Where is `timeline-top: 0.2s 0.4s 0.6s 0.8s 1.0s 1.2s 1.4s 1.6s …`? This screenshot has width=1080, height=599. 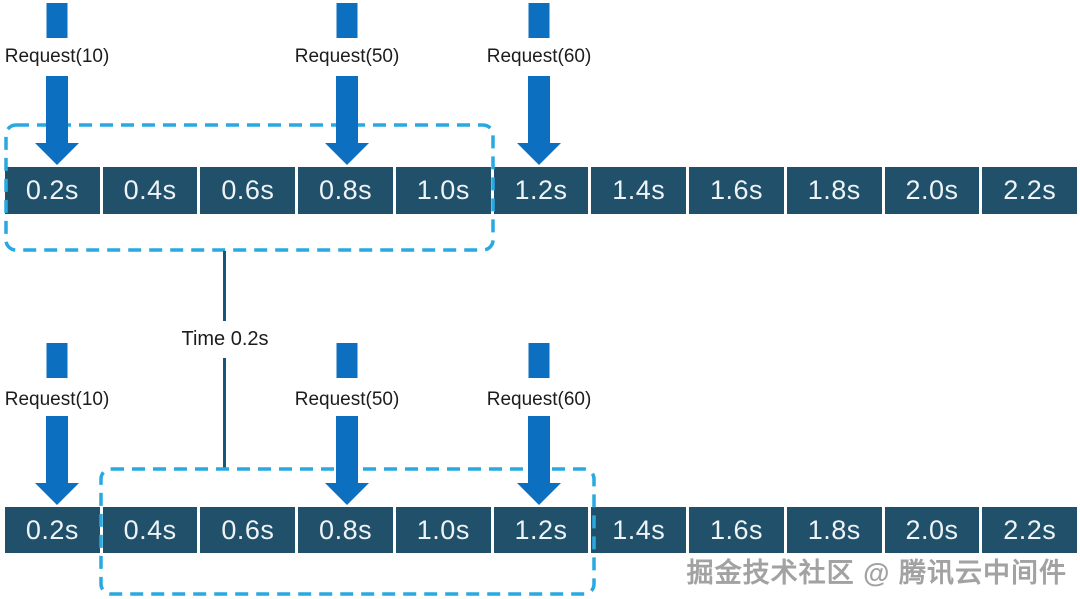
timeline-top: 0.2s 0.4s 0.6s 0.8s 1.0s 1.2s 1.4s 1.6s … is located at coordinates (541, 190).